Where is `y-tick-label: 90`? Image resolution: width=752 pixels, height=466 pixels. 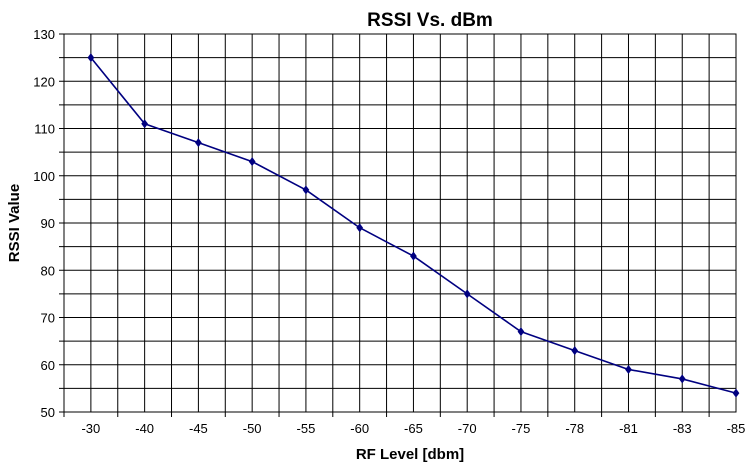 y-tick-label: 90 is located at coordinates (48, 223).